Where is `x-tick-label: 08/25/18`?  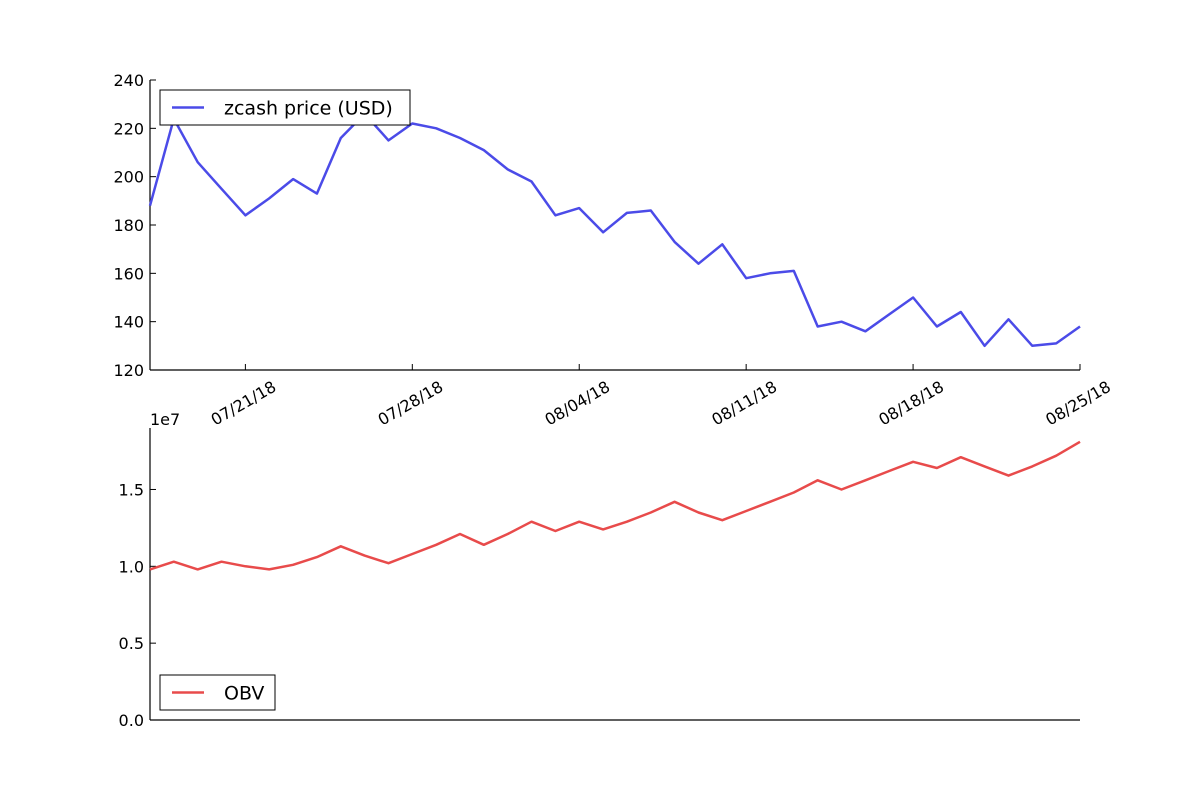
x-tick-label: 08/25/18 is located at coordinates (1078, 403).